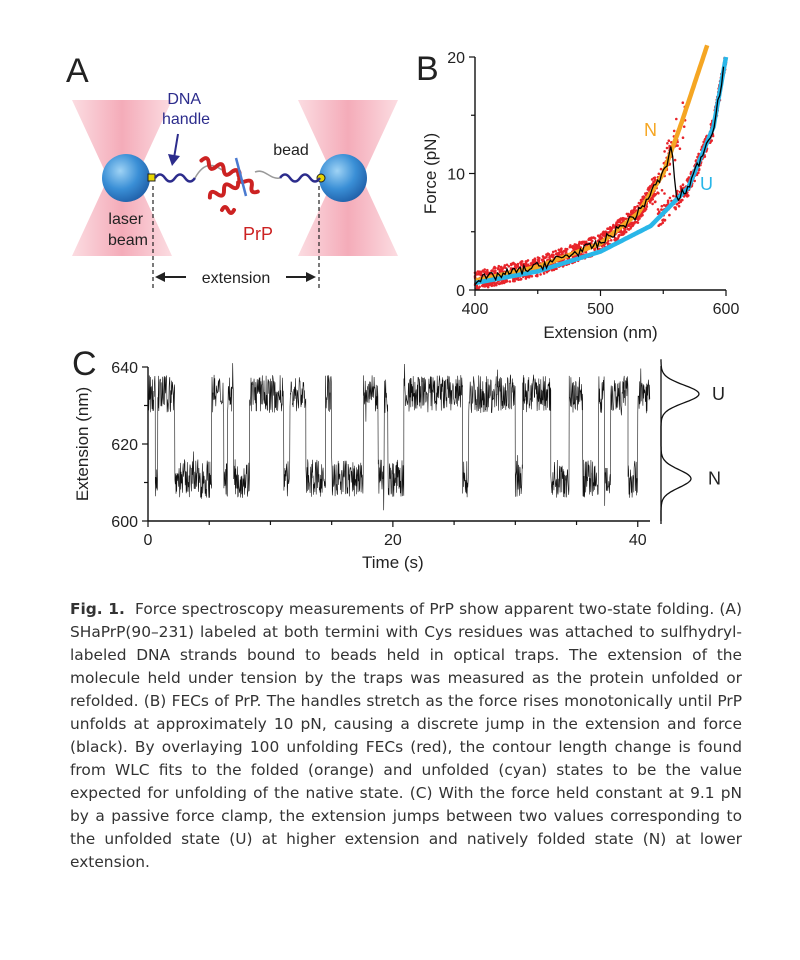  I want to click on prp-label: PrP, so click(258, 234).